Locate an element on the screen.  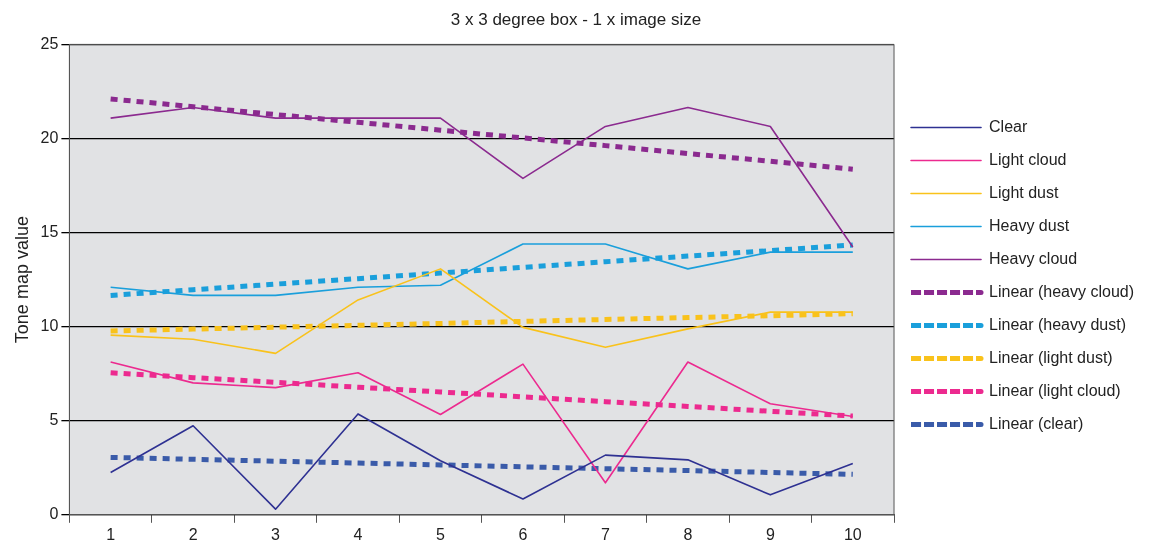
x-tick-label: 7 is located at coordinates (605, 534).